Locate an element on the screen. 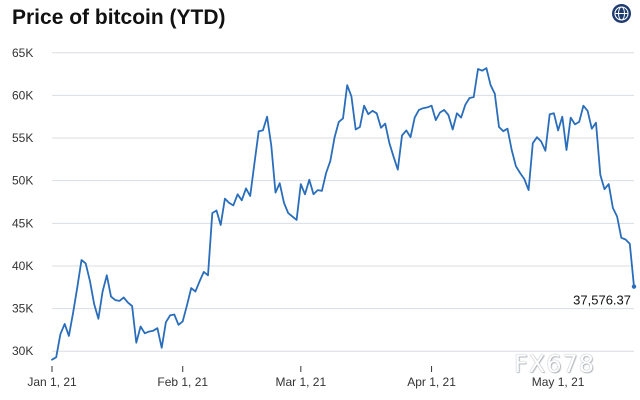  last-point-marker is located at coordinates (634, 286).